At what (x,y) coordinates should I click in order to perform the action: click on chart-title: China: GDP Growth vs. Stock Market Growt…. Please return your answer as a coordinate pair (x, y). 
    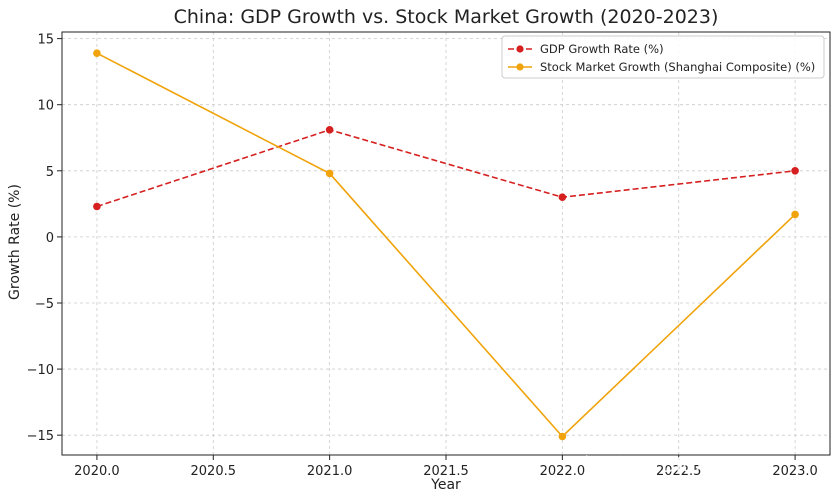
    Looking at the image, I should click on (446, 17).